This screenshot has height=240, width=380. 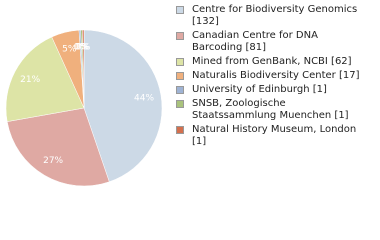 I want to click on legend-label: University of Edinburgh [1], so click(x=259, y=89).